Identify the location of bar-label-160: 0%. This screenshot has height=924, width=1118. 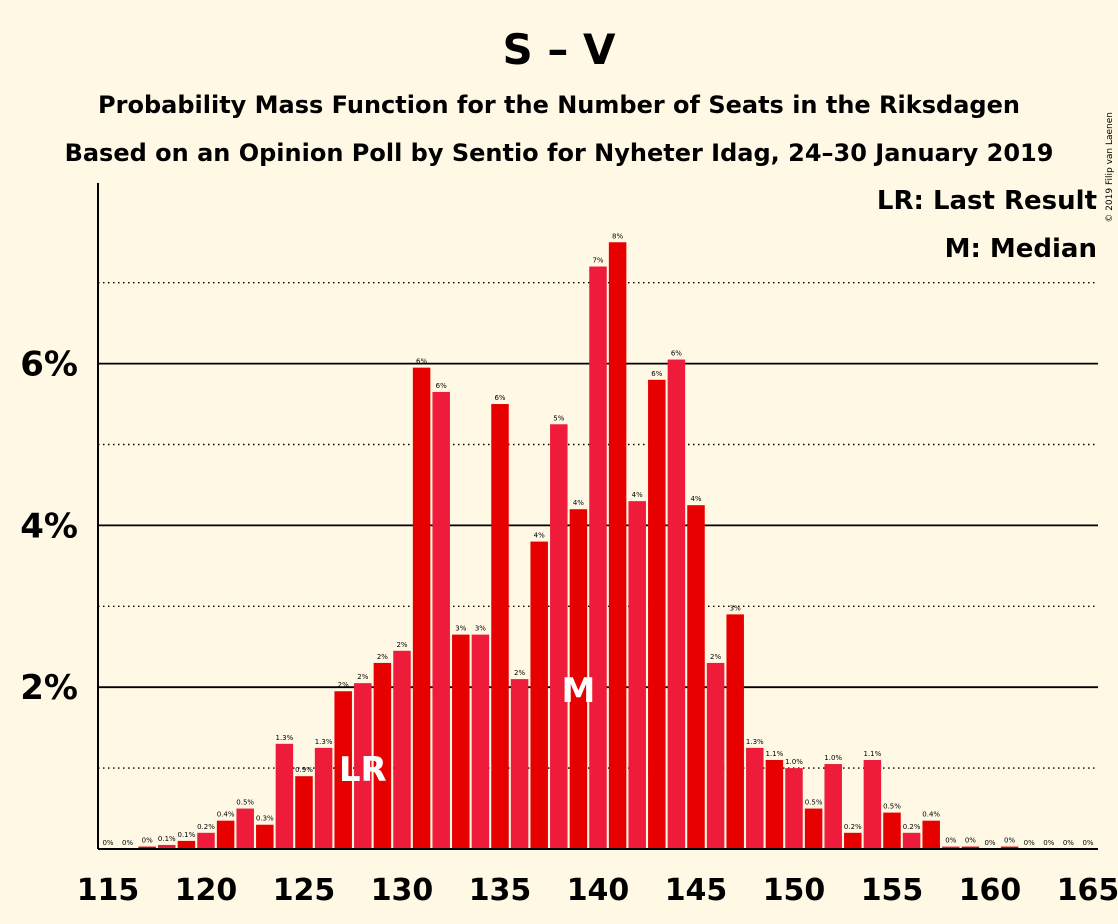
(989, 843).